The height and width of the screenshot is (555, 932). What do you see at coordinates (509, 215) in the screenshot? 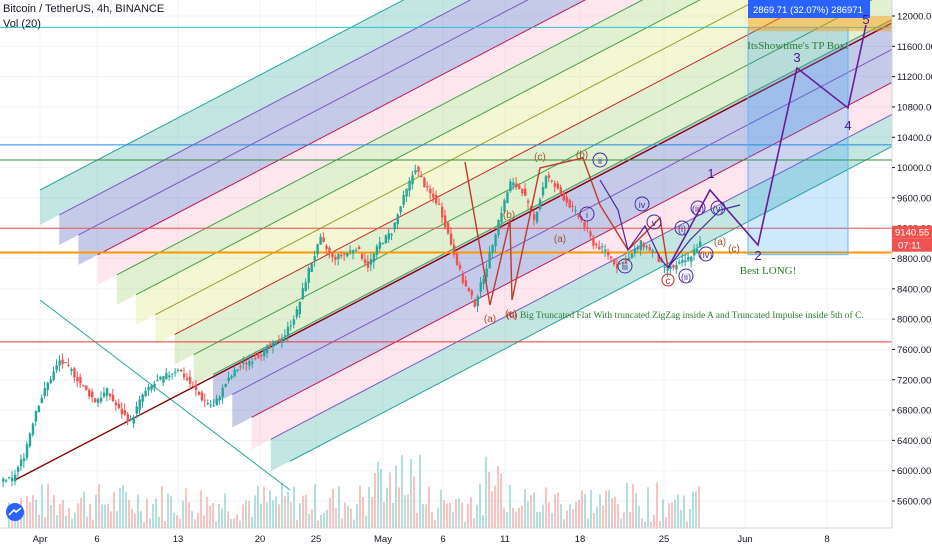
I see `wave-label-brown: (b)` at bounding box center [509, 215].